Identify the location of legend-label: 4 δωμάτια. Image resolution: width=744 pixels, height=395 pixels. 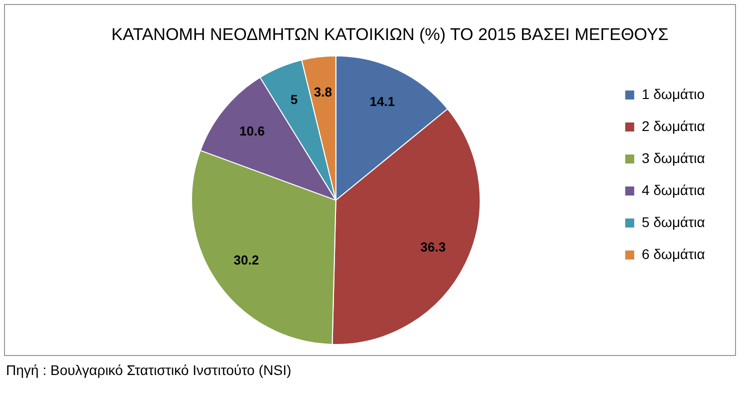
(674, 190).